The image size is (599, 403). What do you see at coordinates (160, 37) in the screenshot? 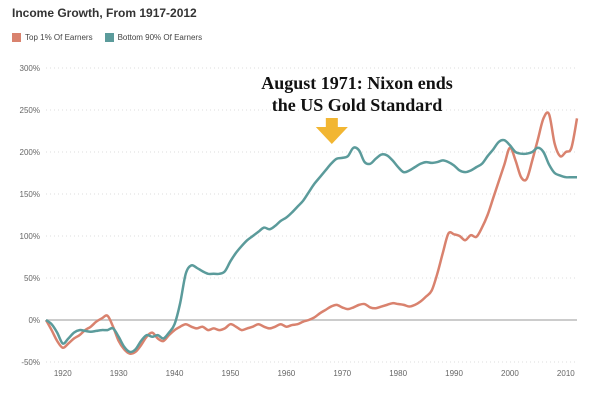
I see `legend-label-bottom-90: Bottom 90% Of Earners` at bounding box center [160, 37].